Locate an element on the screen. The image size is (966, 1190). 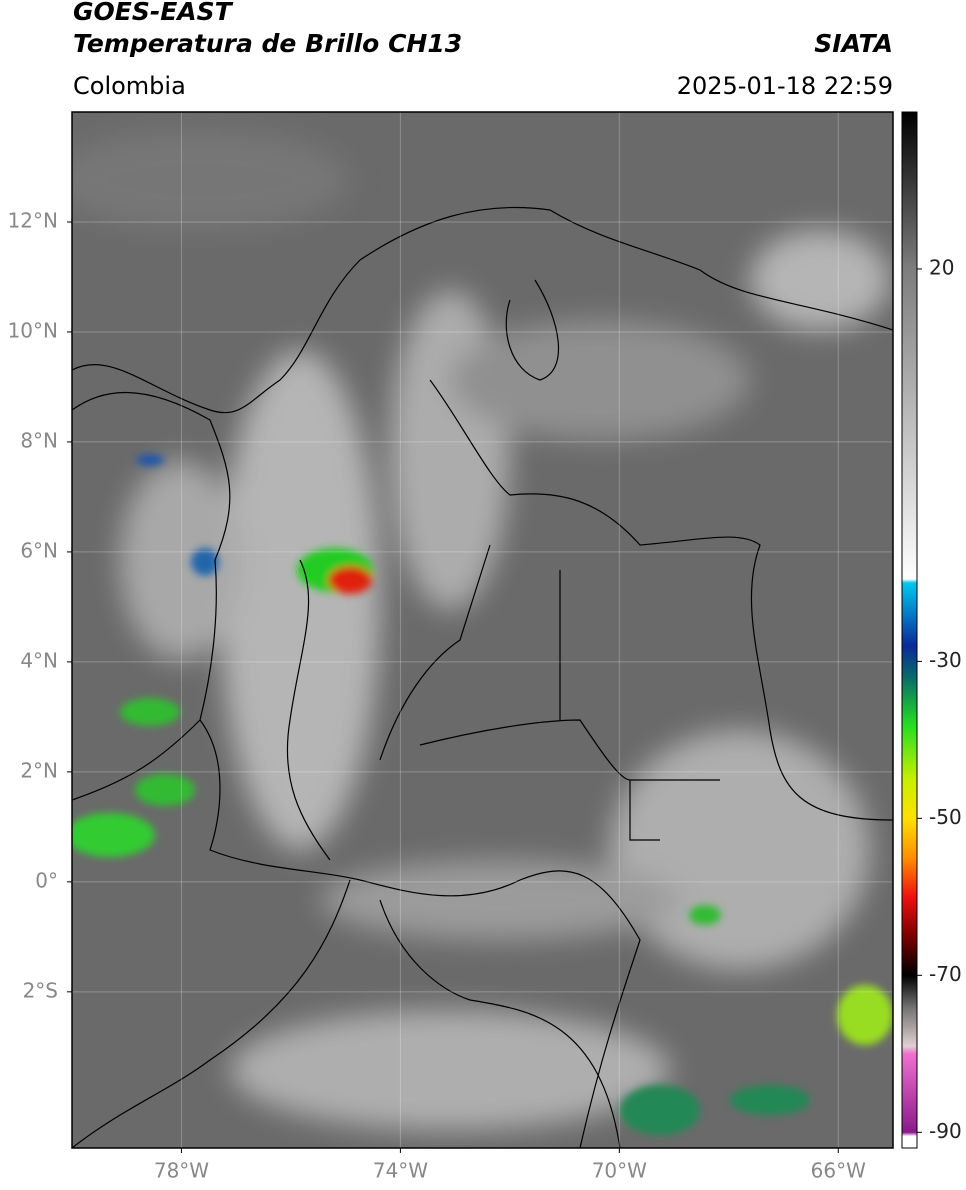
colorbar is located at coordinates (909, 630).